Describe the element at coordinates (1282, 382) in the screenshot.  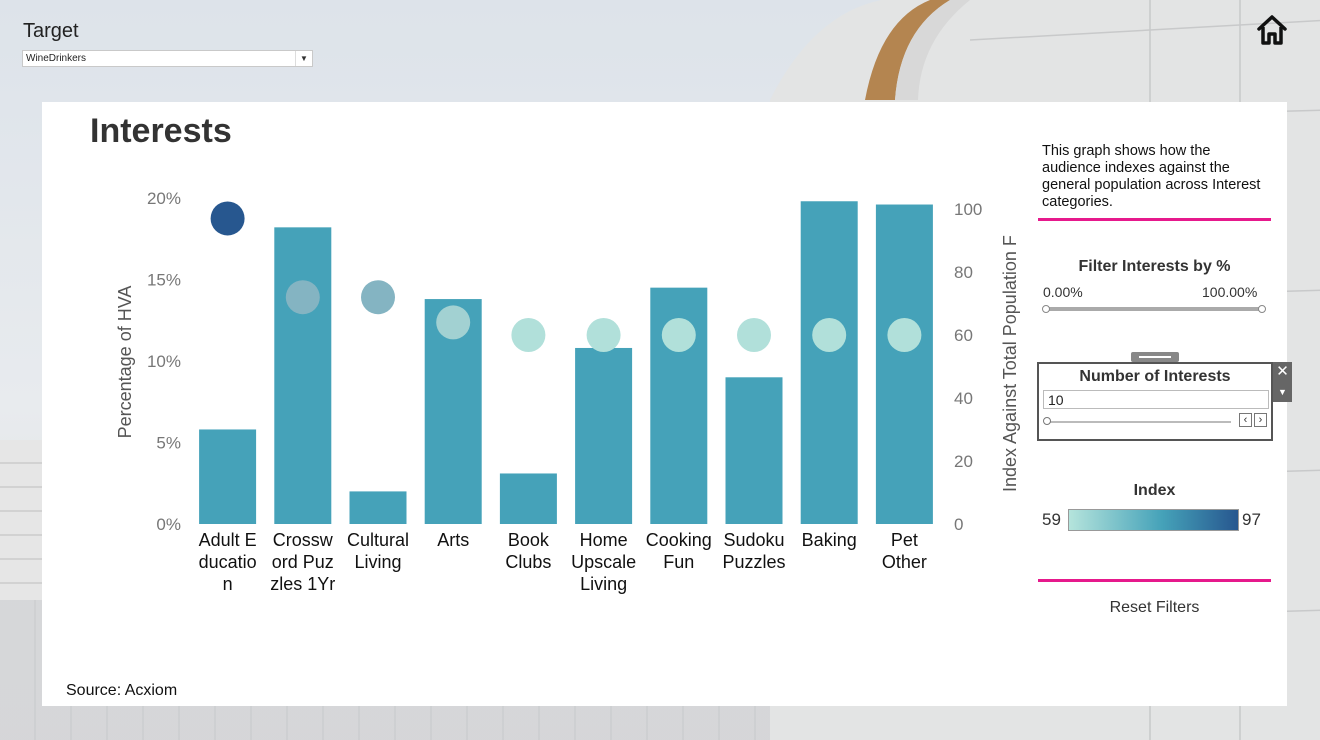
I see `control-side-menu: ✕ ▼` at that location.